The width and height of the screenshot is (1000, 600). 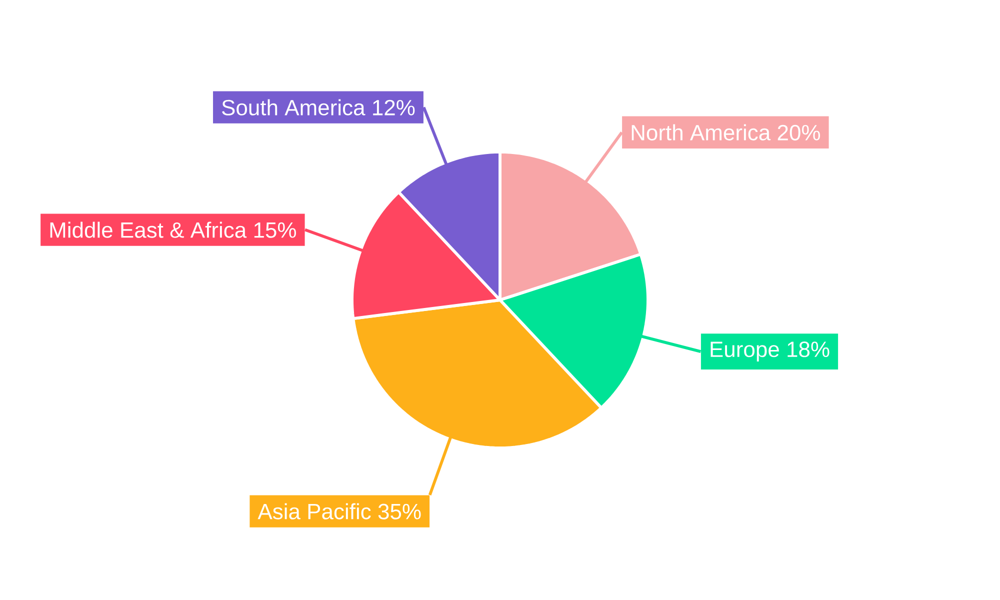 What do you see at coordinates (275, 230) in the screenshot?
I see `data-label: 15%` at bounding box center [275, 230].